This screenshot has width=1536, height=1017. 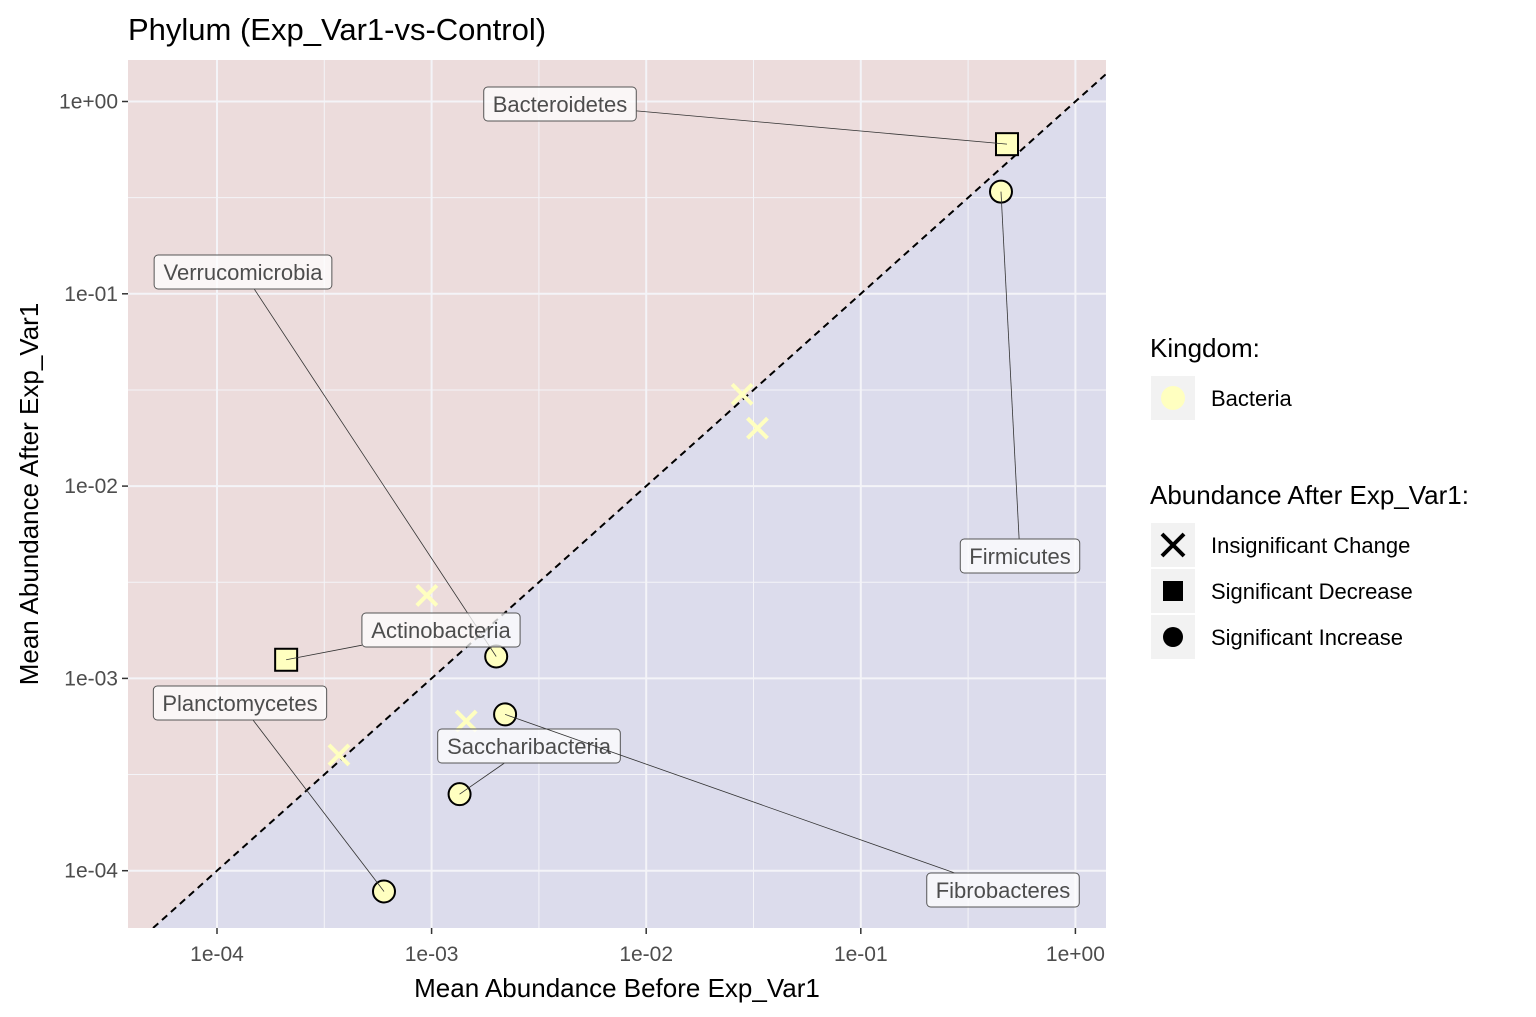 What do you see at coordinates (646, 954) in the screenshot?
I see `x-tick-label: 1e-02` at bounding box center [646, 954].